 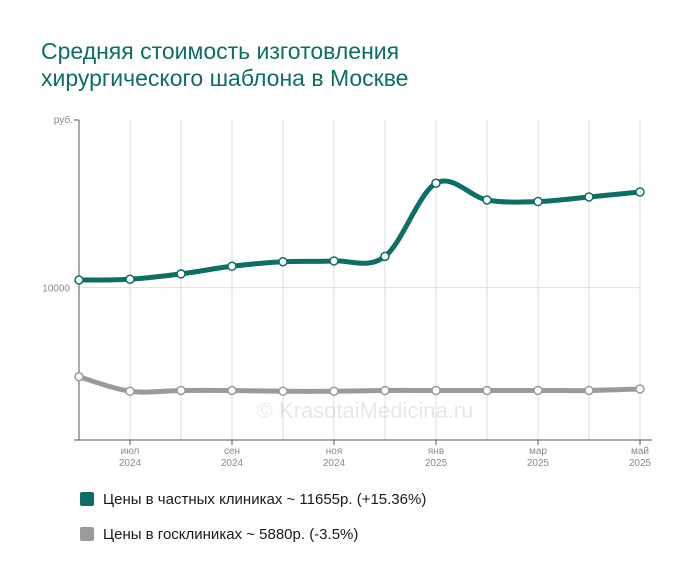 I want to click on watermark-text: © KrasotaiMedicina.ru, so click(x=365, y=410).